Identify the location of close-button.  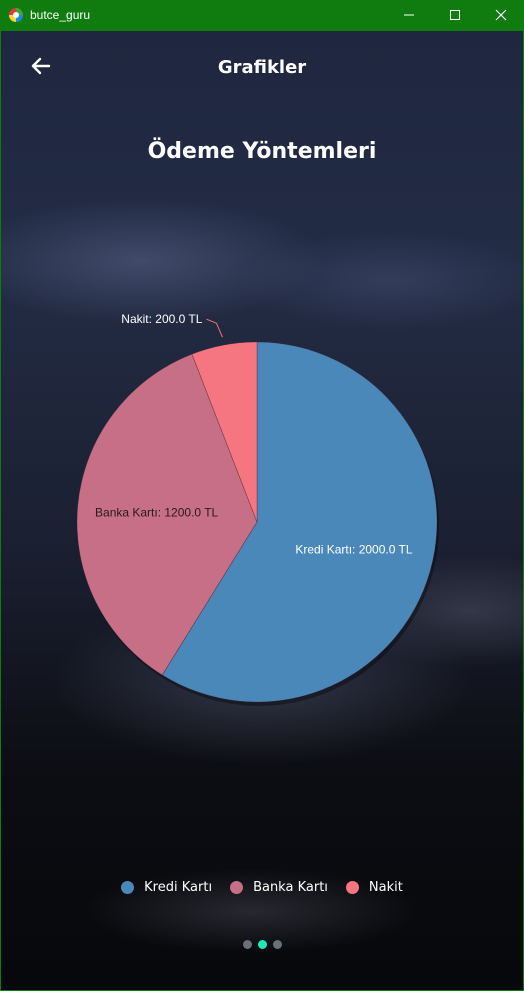
(501, 15).